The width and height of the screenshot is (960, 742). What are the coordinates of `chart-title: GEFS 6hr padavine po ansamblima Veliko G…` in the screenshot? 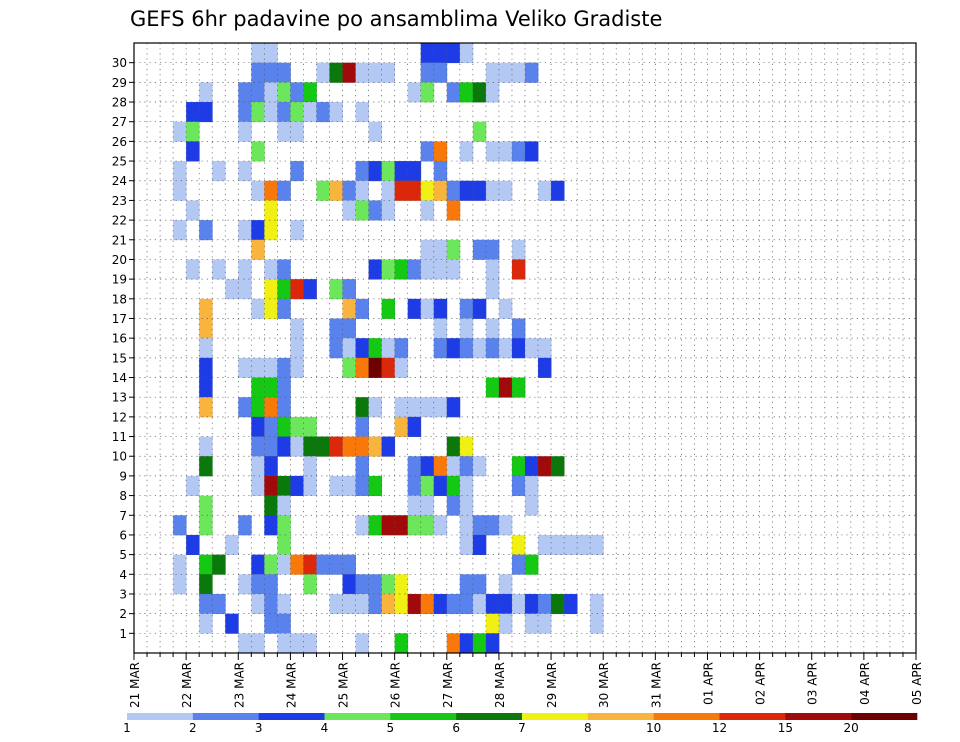 It's located at (396, 19).